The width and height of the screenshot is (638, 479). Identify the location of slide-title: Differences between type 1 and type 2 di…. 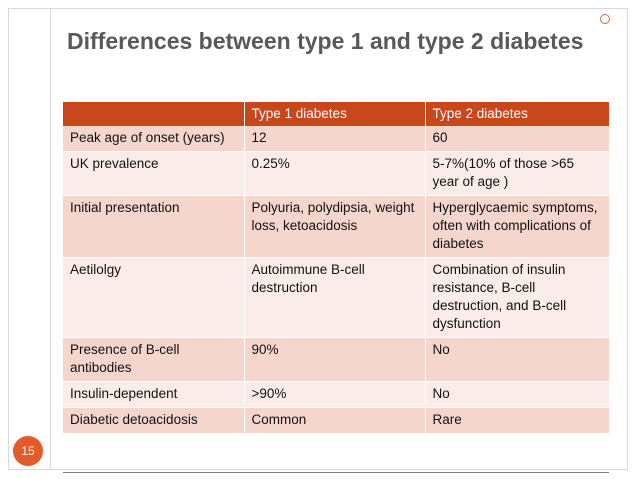
(325, 41).